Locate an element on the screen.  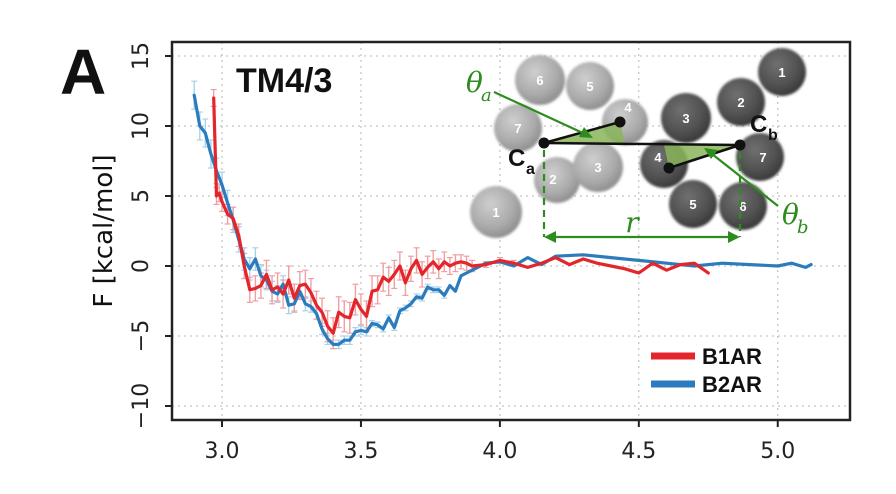
ca-cb-line is located at coordinates (642, 144).